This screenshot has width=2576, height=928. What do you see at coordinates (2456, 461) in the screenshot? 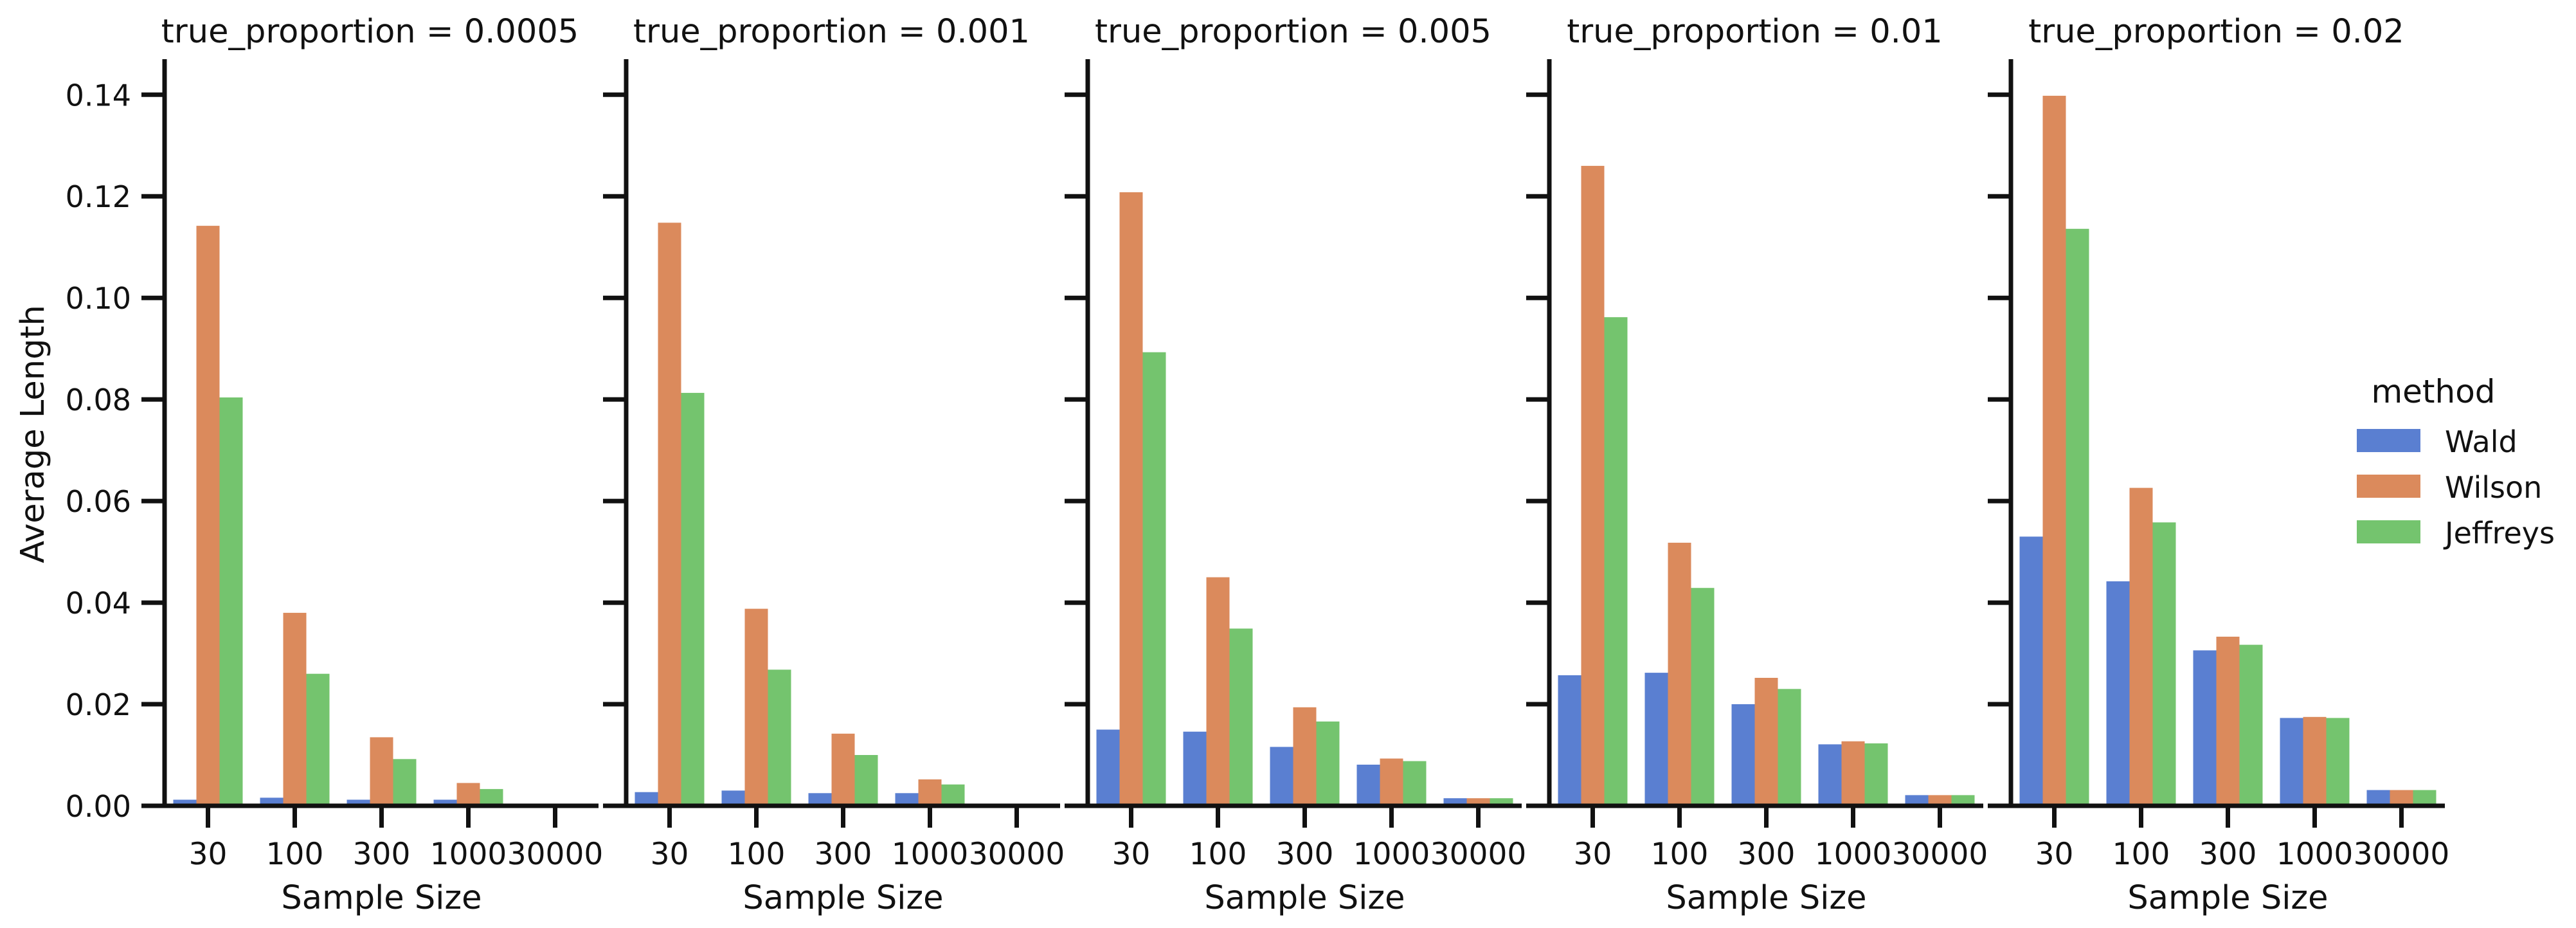
I see `legend: method Wald Wilson Jeffreys` at bounding box center [2456, 461].